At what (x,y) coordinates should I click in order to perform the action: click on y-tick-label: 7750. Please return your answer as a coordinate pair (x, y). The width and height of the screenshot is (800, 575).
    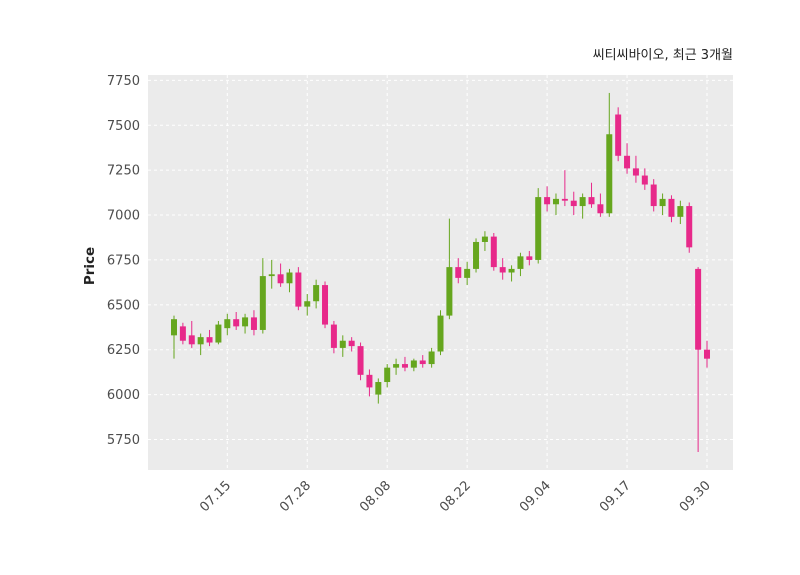
    Looking at the image, I should click on (123, 81).